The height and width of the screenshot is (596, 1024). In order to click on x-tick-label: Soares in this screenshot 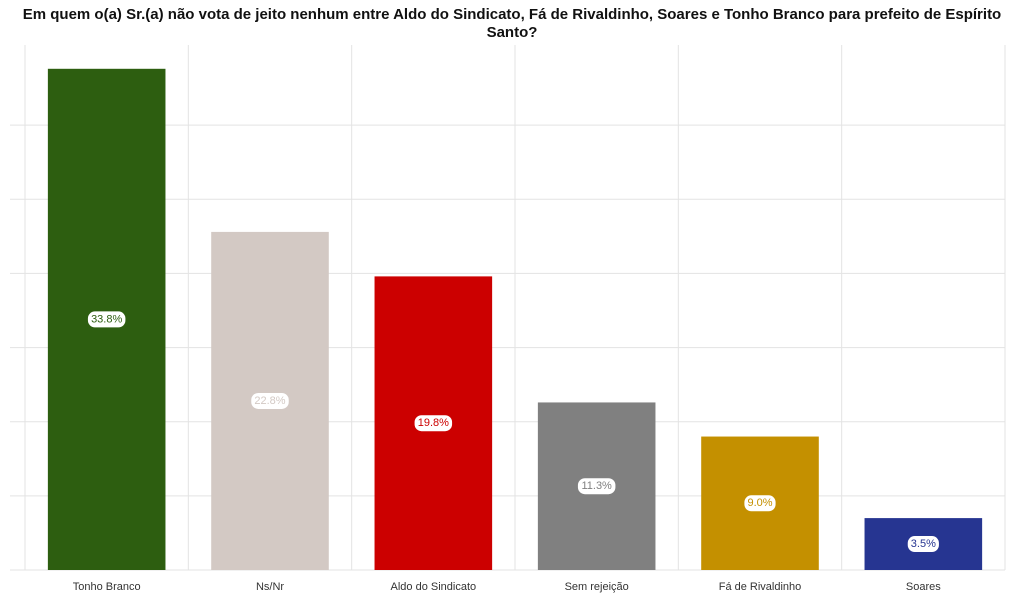, I will do `click(923, 587)`.